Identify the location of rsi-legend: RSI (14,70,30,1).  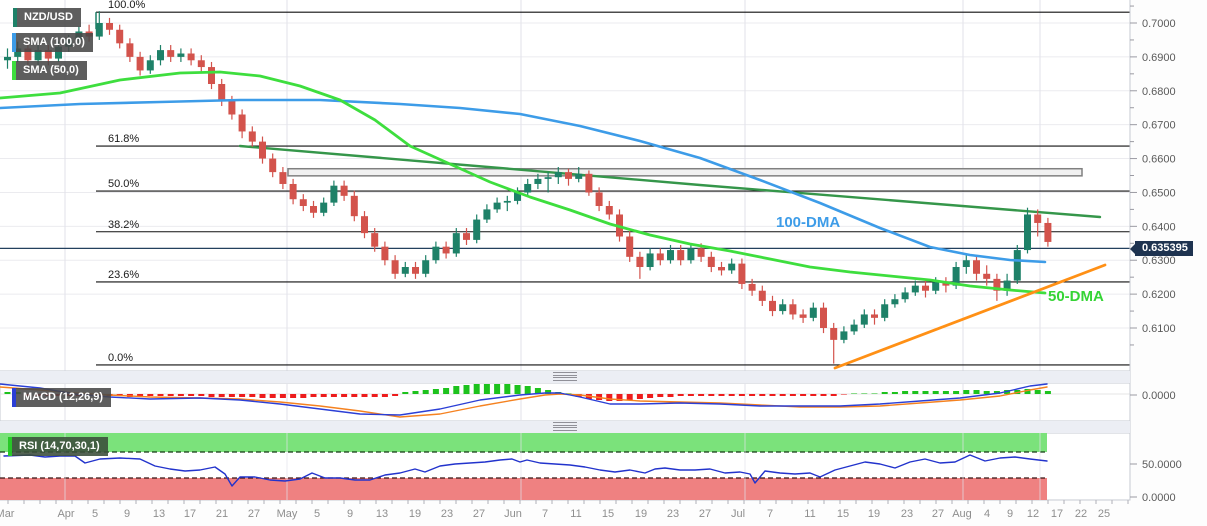
(58, 446).